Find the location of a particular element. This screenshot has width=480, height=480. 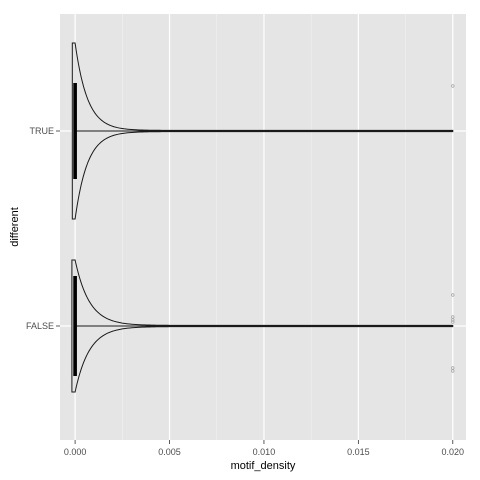

y-tick-label: FALSE is located at coordinates (40, 326).